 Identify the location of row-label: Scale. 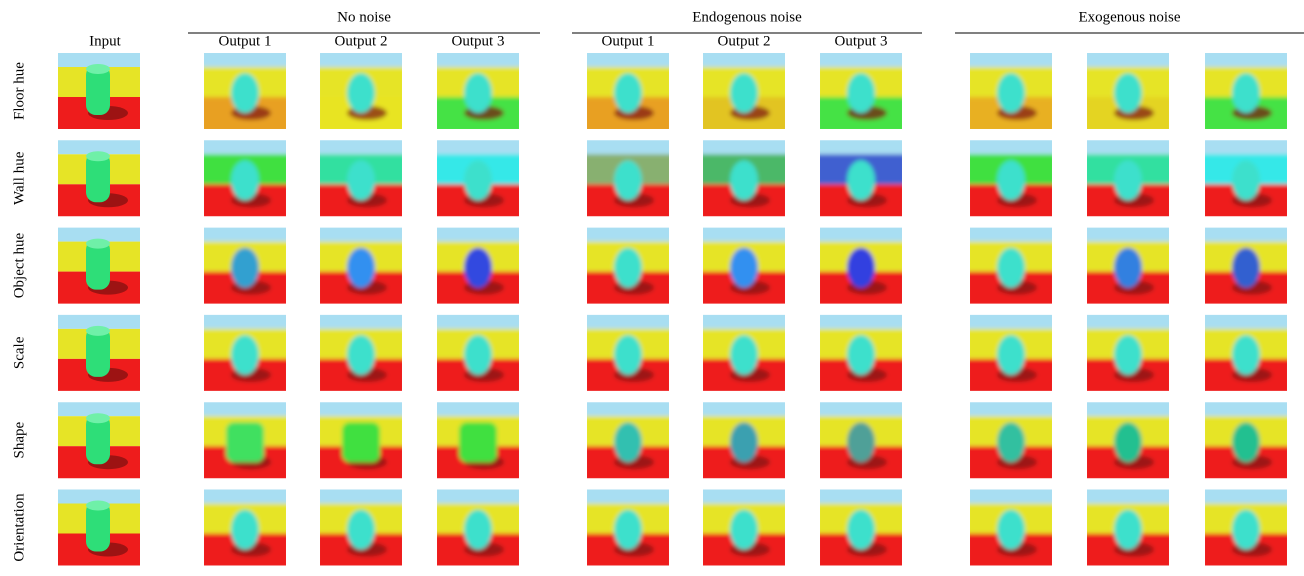
(19, 352).